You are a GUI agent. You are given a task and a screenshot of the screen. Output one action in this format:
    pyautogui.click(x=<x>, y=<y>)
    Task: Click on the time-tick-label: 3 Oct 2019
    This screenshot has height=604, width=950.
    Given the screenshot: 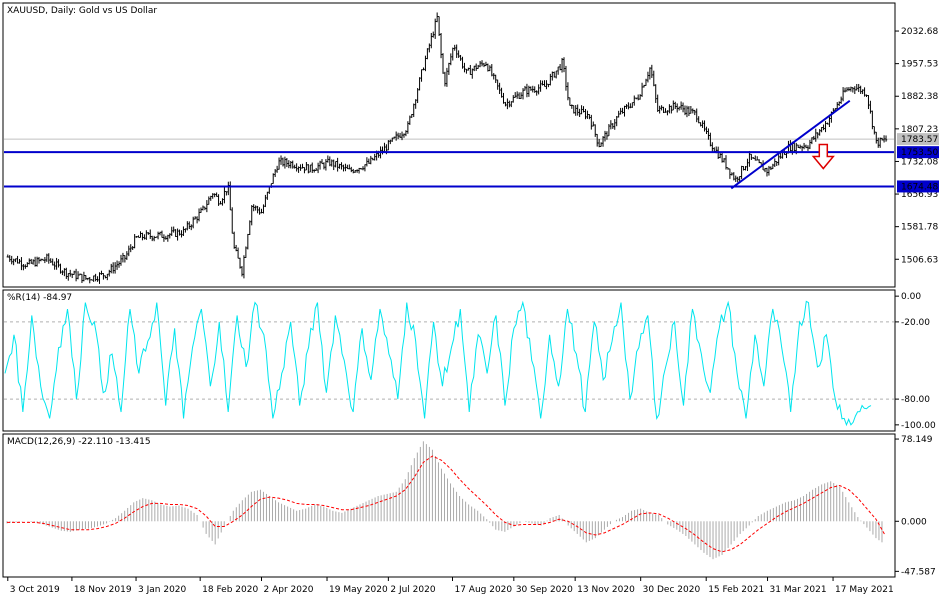 What is the action you would take?
    pyautogui.click(x=35, y=590)
    